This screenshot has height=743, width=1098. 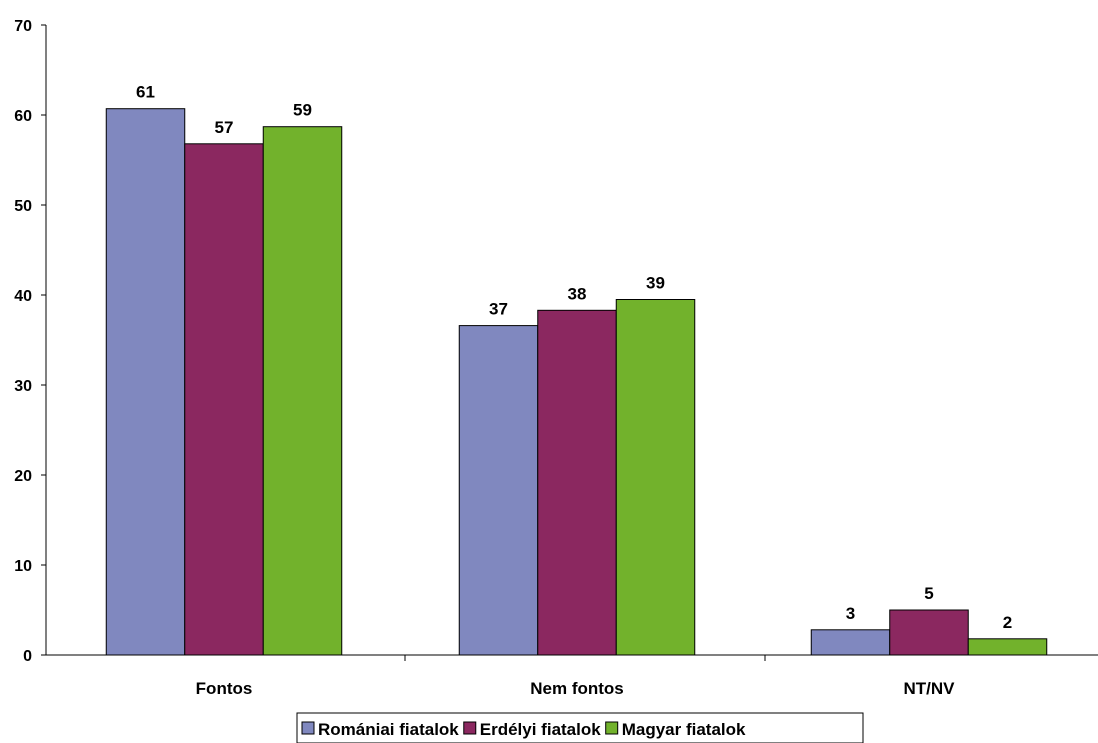 I want to click on x-category-label: Fontos, so click(x=224, y=688).